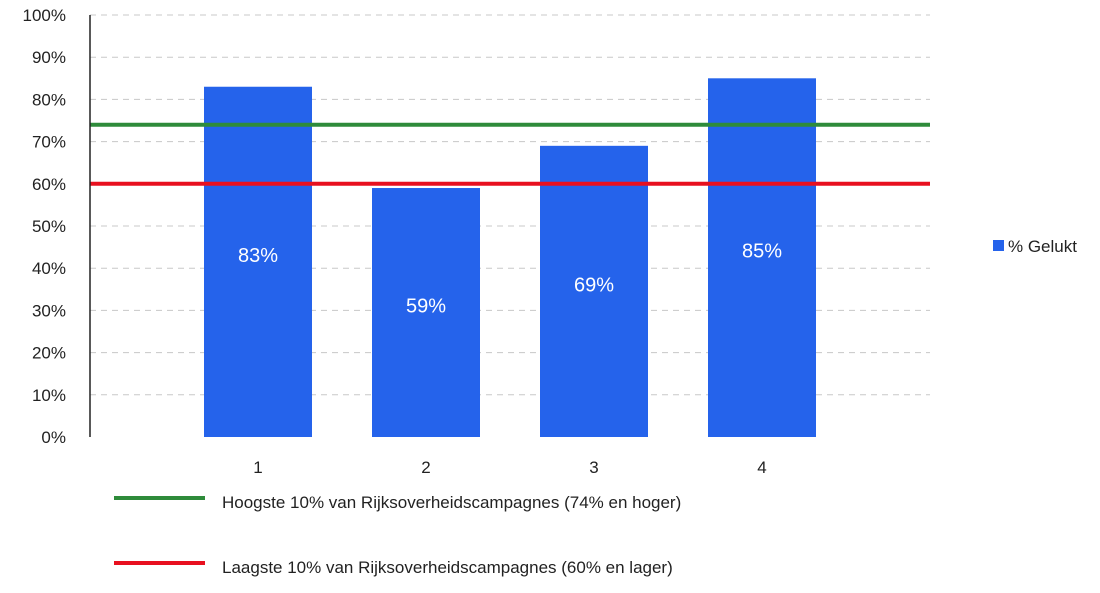  What do you see at coordinates (425, 467) in the screenshot?
I see `x-tick-label: 2` at bounding box center [425, 467].